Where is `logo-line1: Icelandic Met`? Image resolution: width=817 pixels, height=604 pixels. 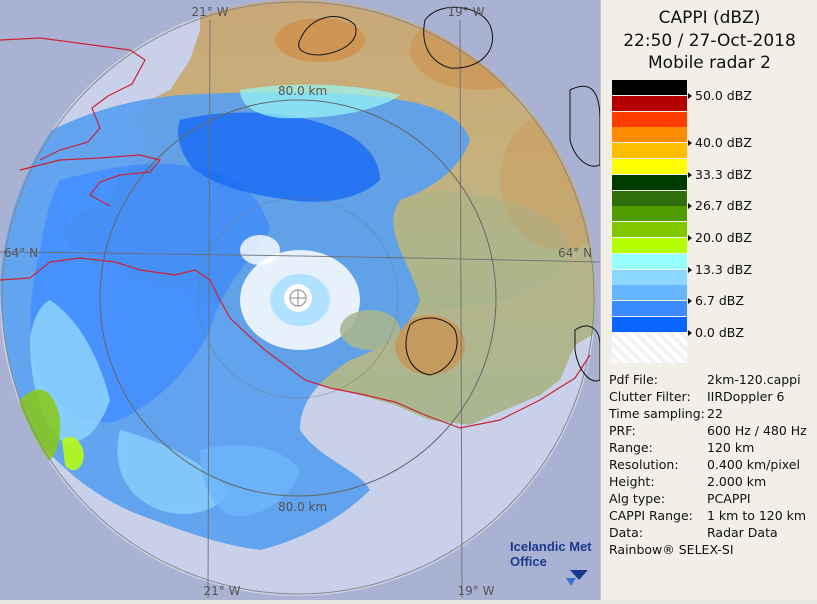 logo-line1: Icelandic Met is located at coordinates (551, 546).